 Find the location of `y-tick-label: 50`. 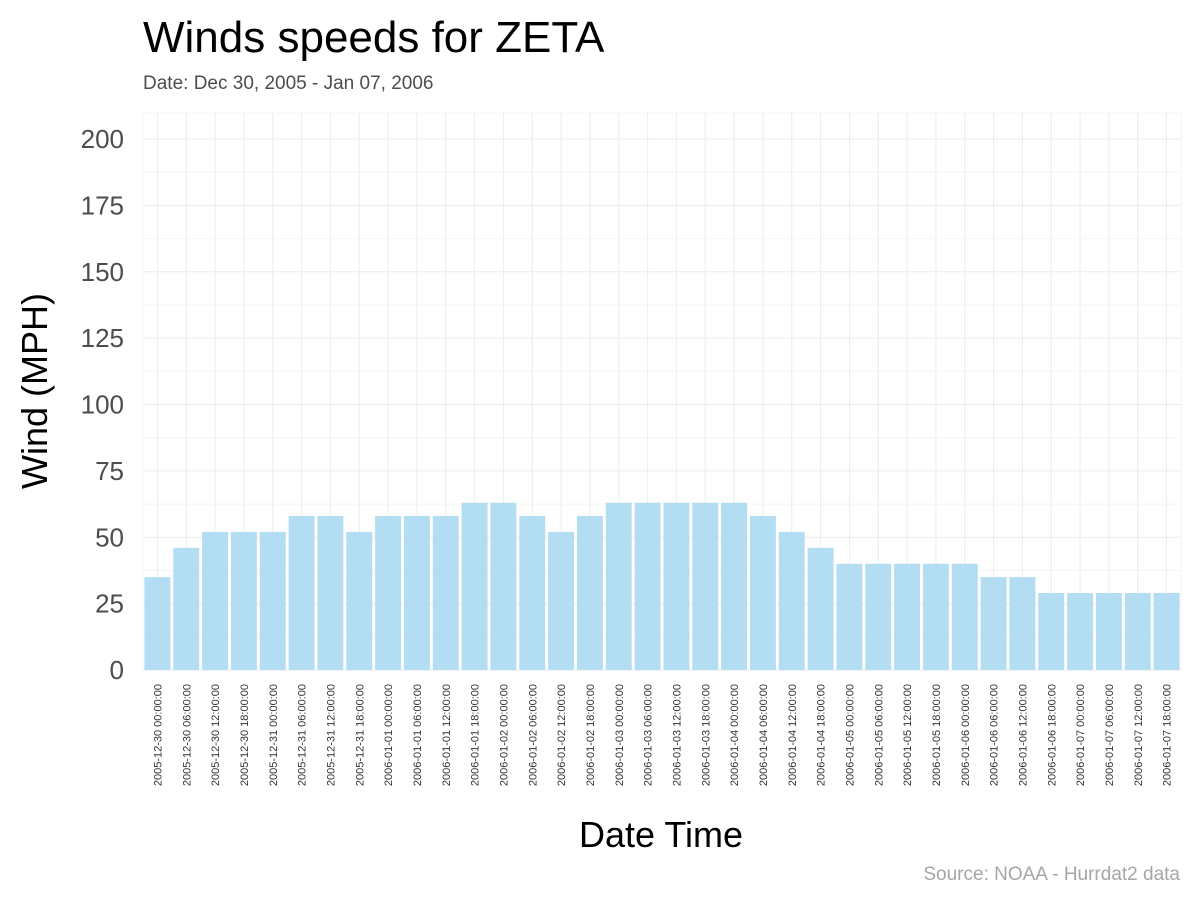

y-tick-label: 50 is located at coordinates (109, 537).